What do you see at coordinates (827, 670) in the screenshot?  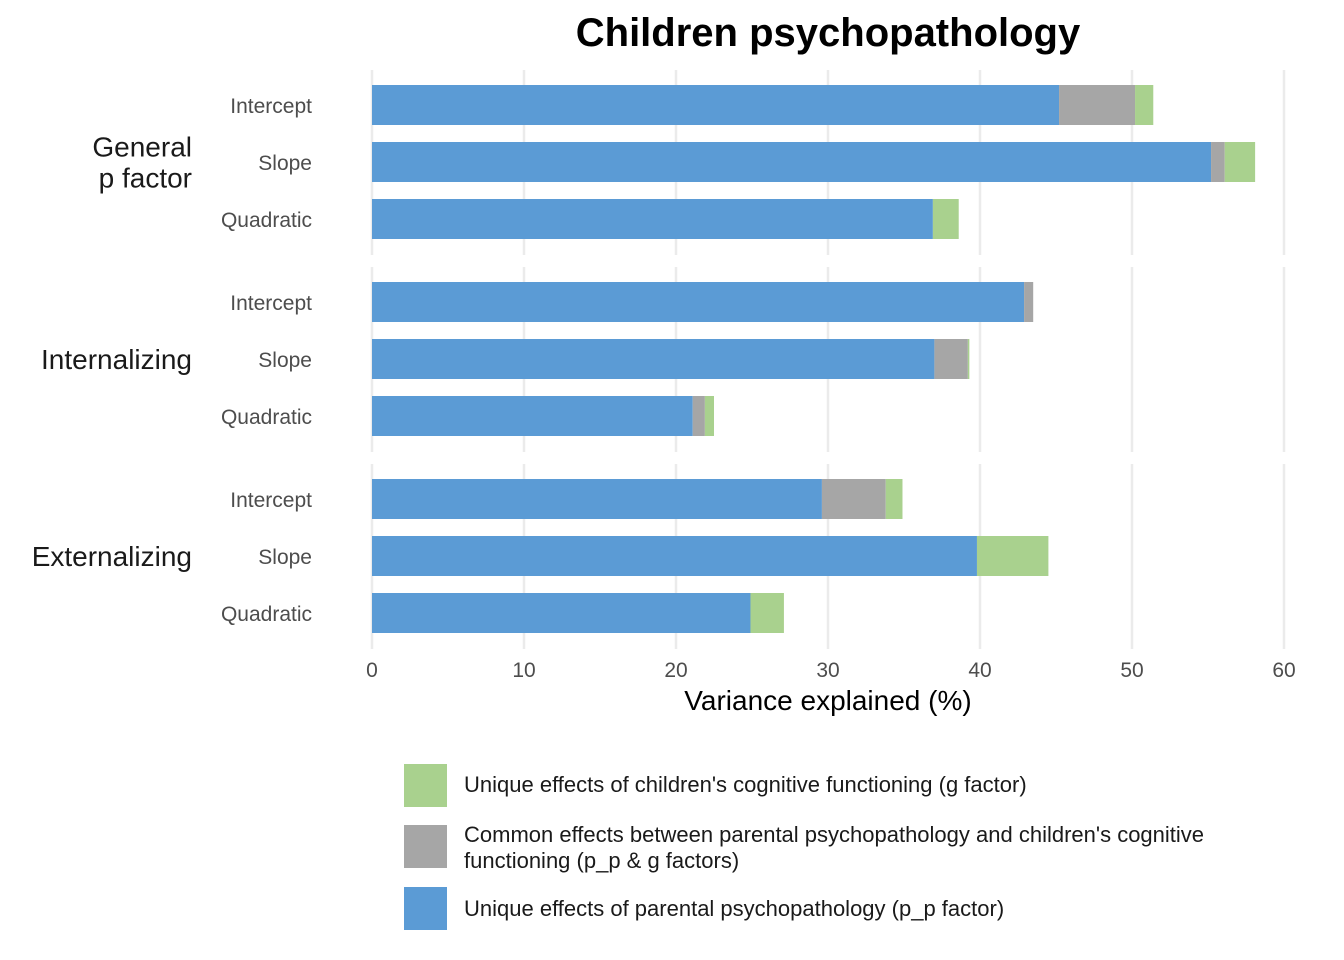 I see `x-tick-label: 30` at bounding box center [827, 670].